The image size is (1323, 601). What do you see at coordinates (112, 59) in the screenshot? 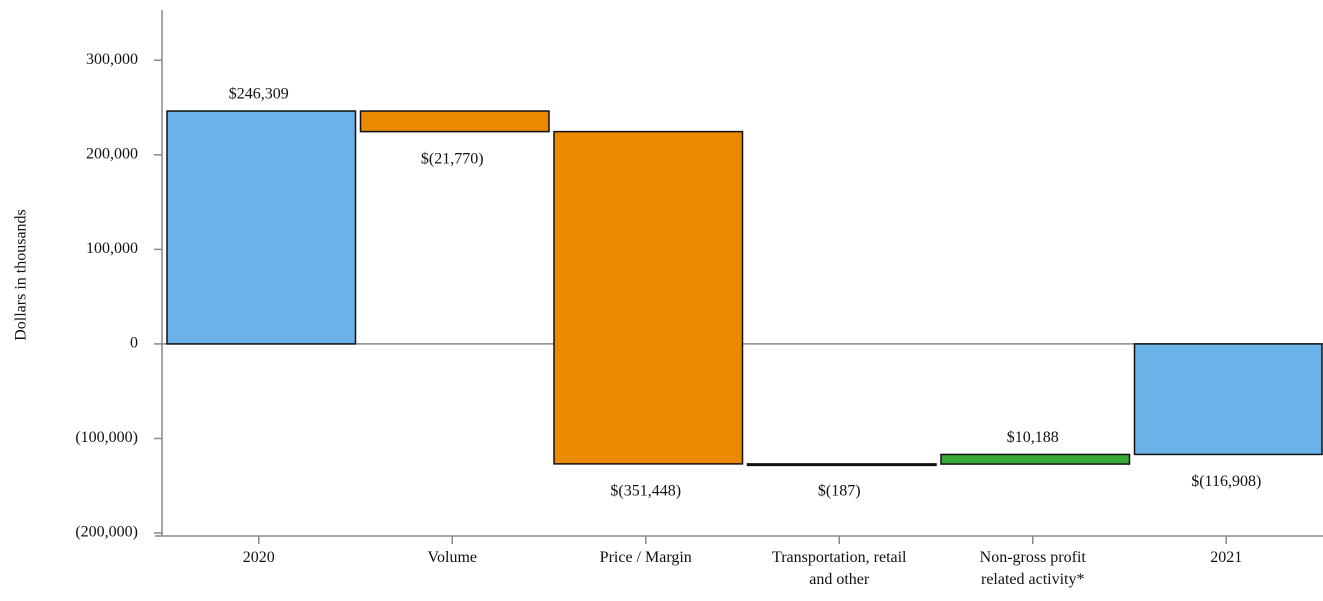
I see `y-tick-label: 300,000` at bounding box center [112, 59].